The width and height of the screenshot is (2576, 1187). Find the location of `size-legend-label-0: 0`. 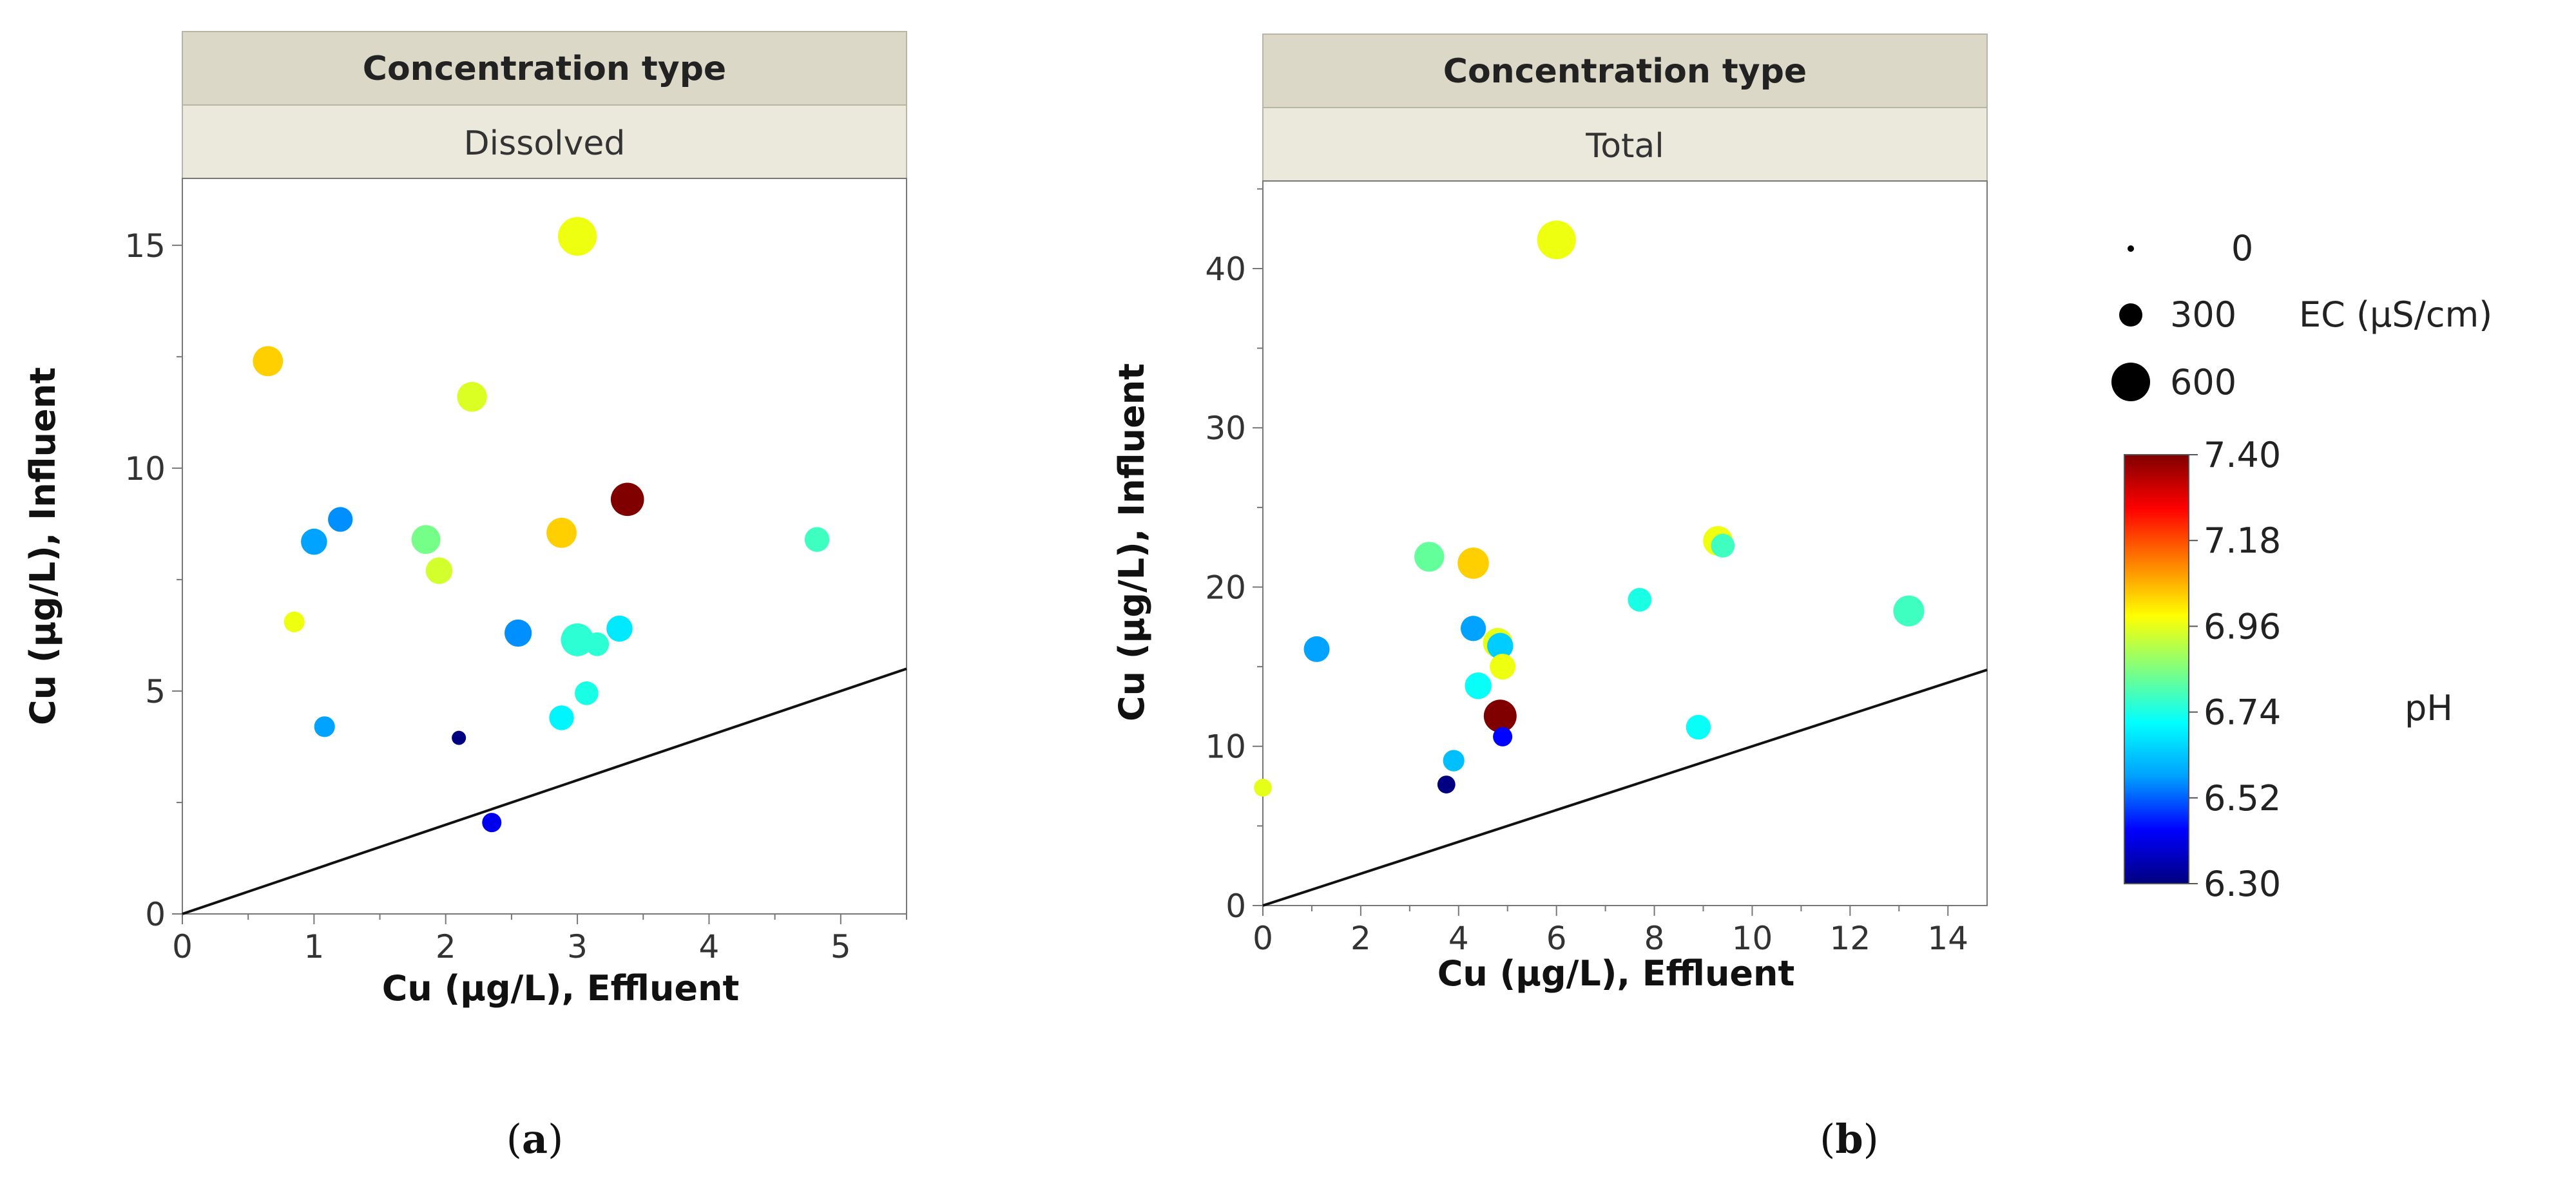

size-legend-label-0: 0 is located at coordinates (2242, 248).